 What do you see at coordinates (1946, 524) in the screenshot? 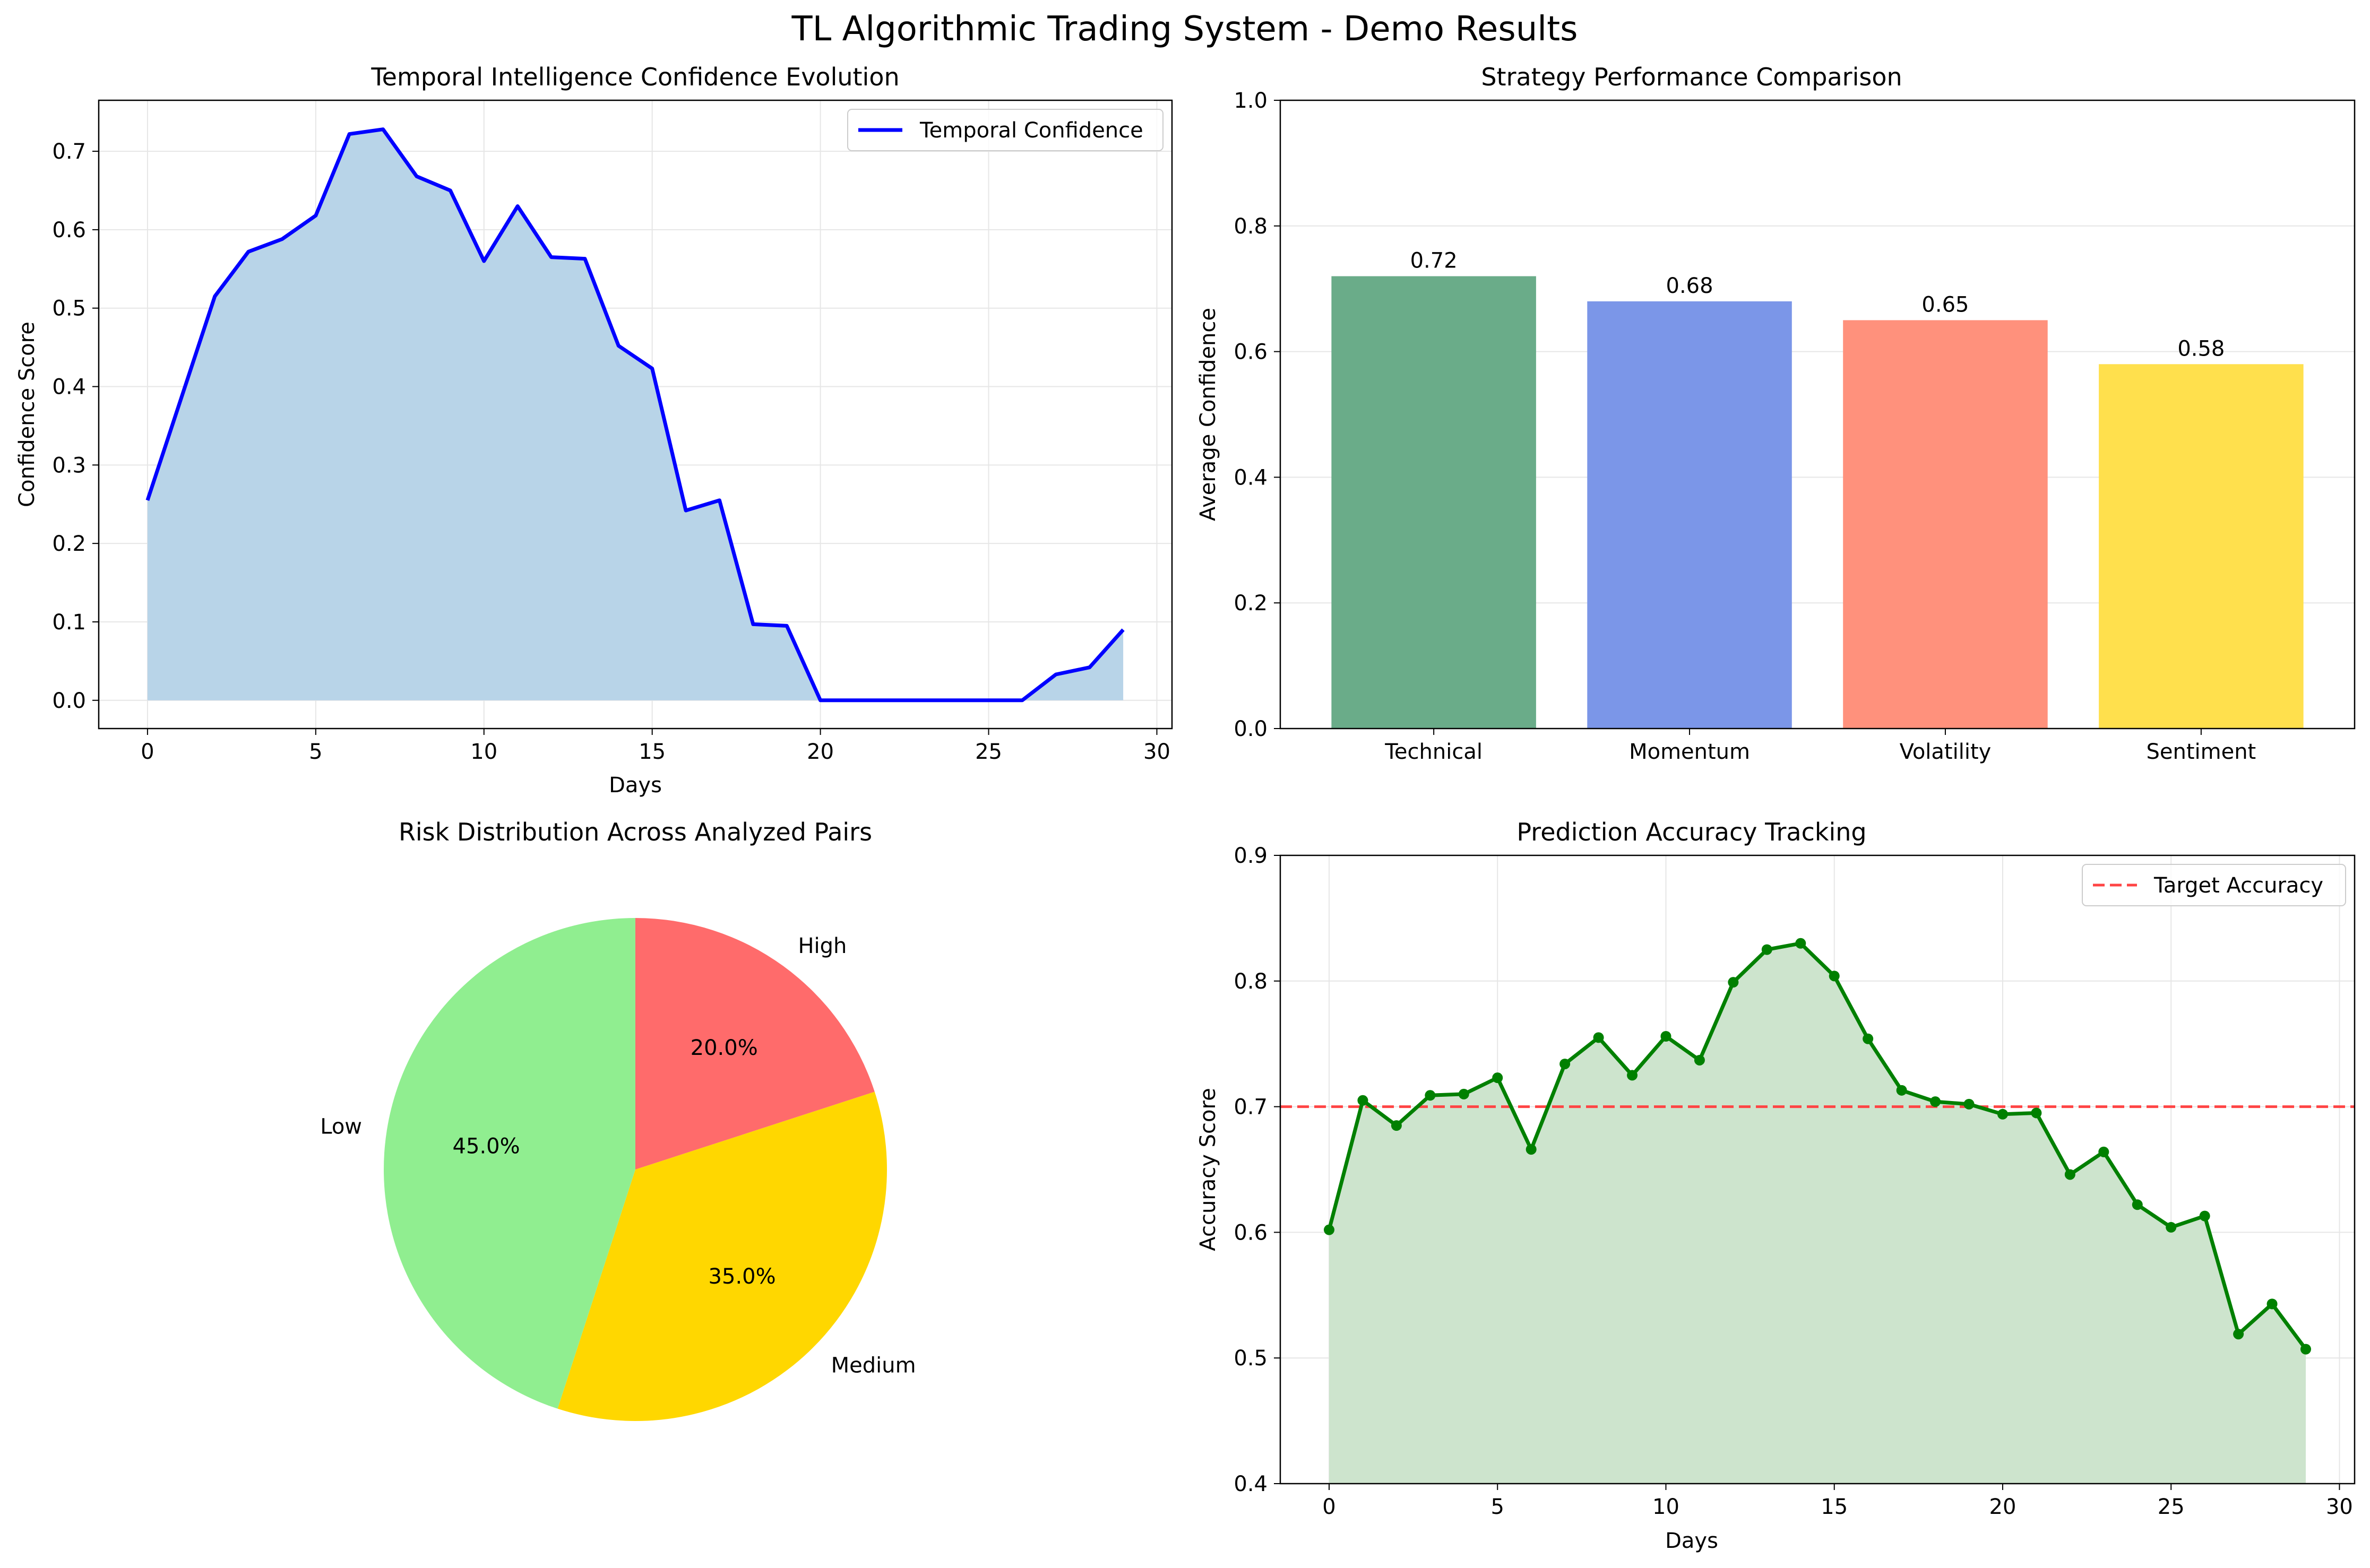
I see `bar-volatility` at bounding box center [1946, 524].